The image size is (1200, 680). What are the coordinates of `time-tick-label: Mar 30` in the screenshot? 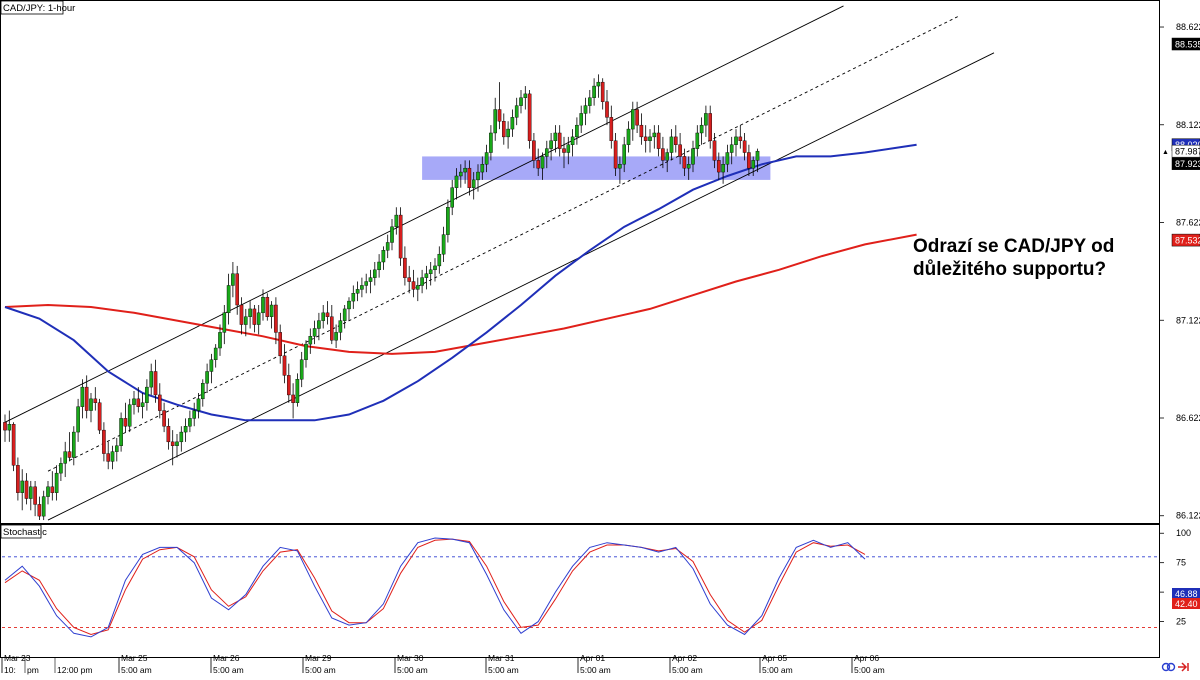 It's located at (410, 658).